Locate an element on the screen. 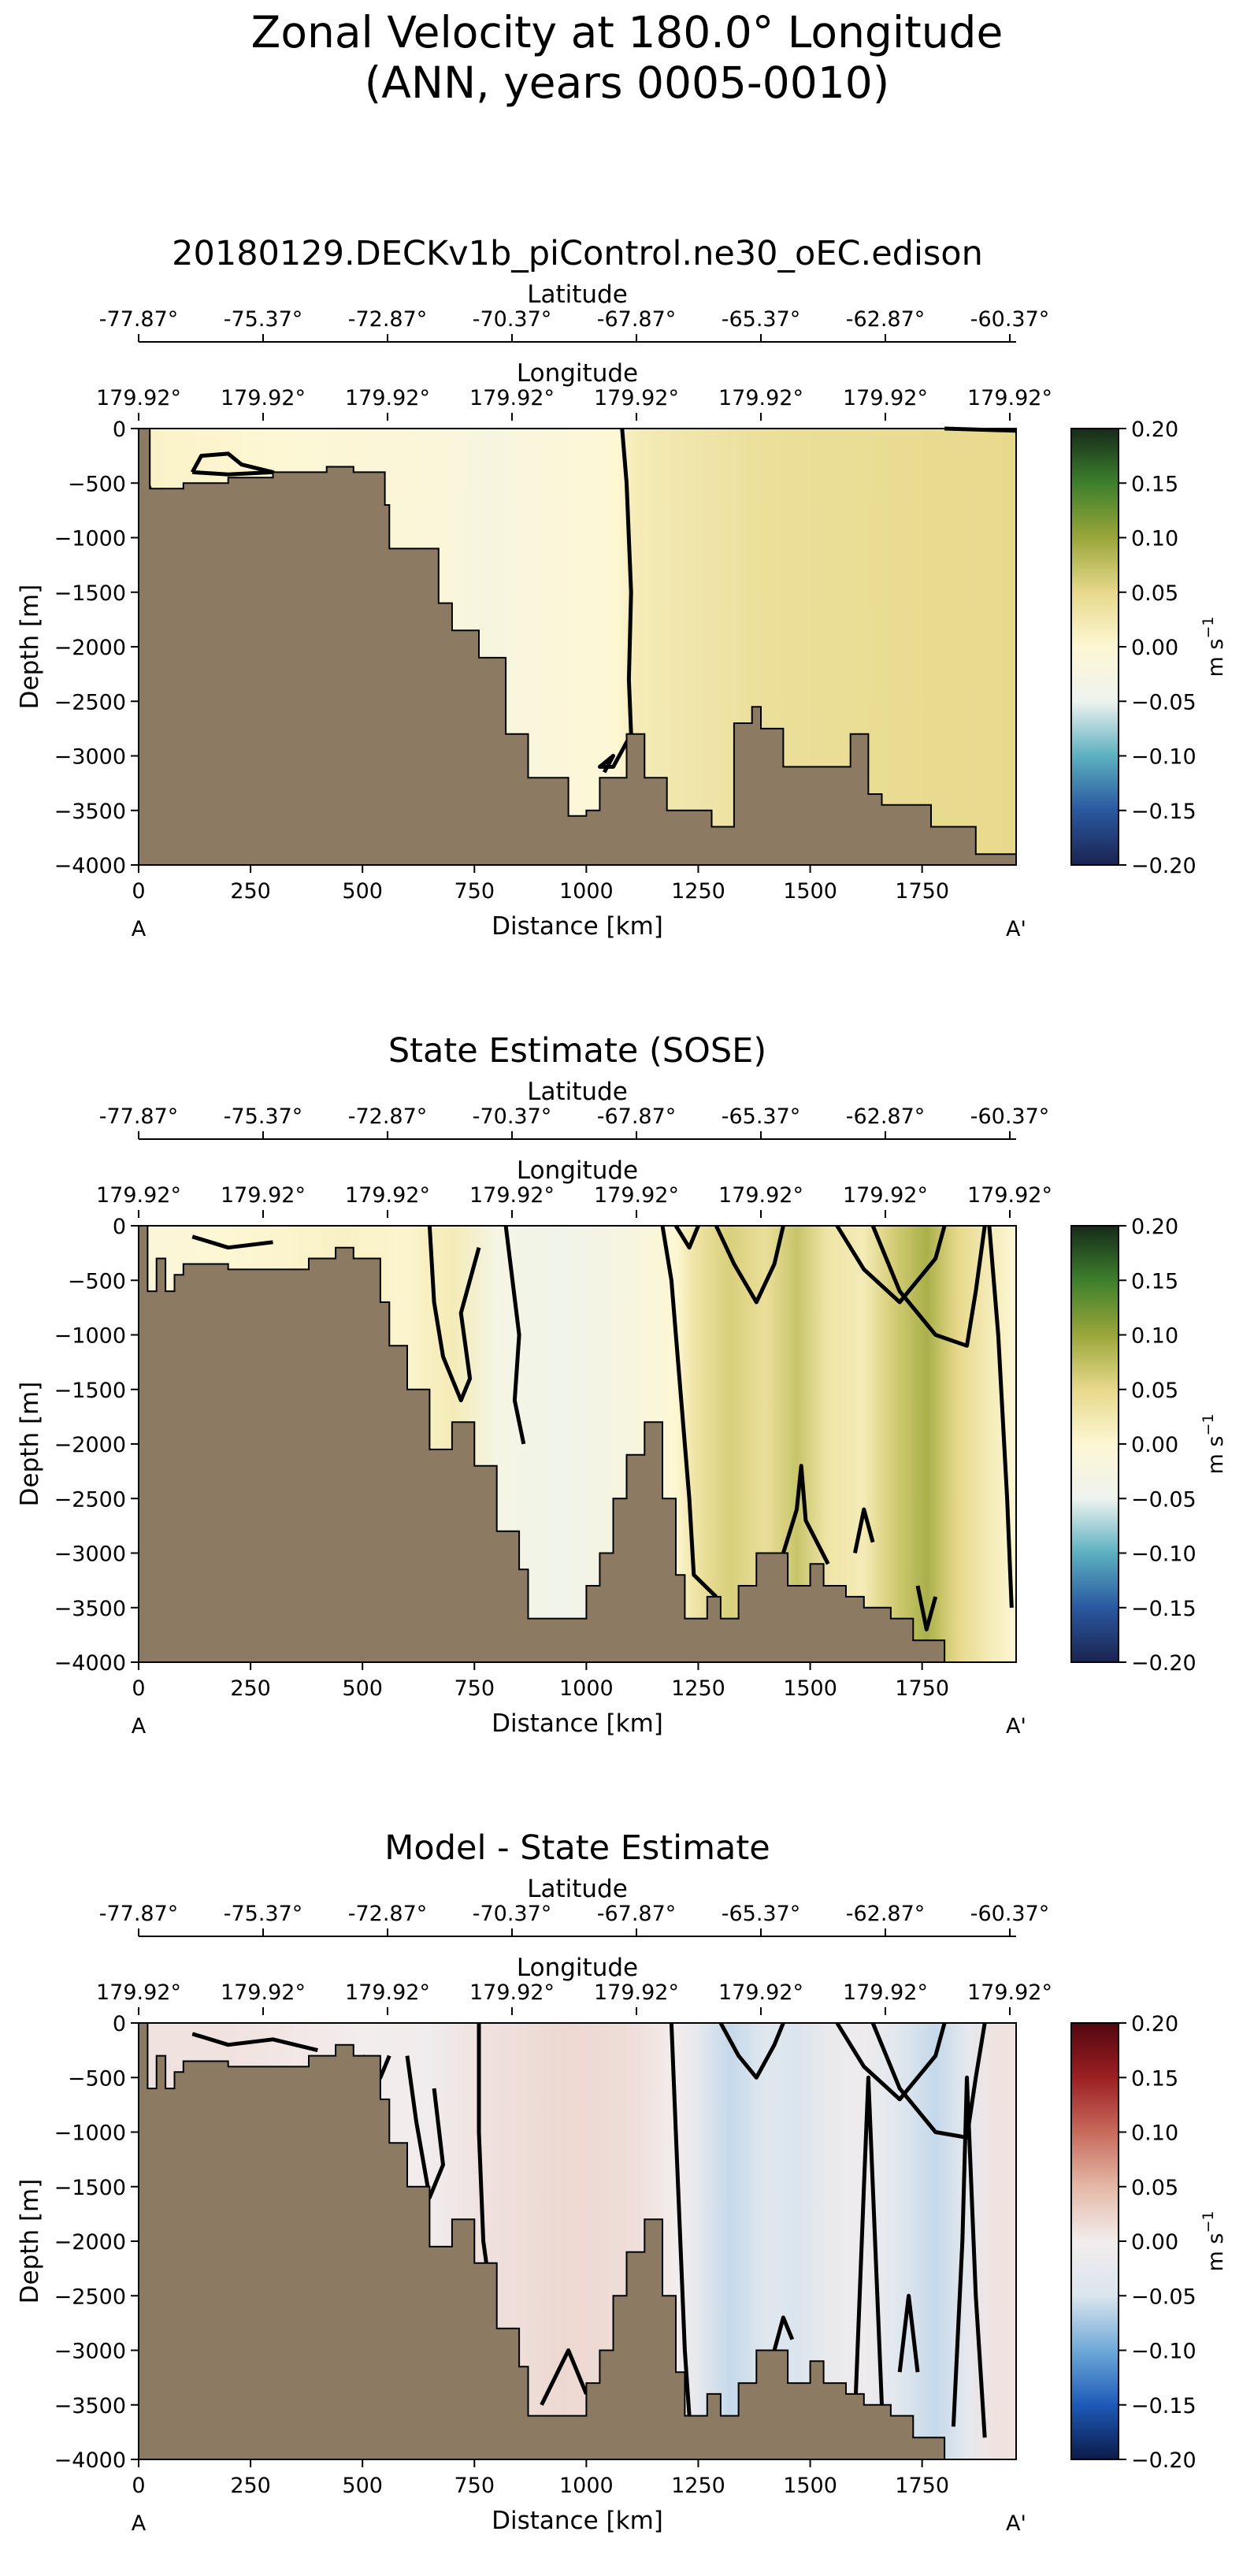  y-tick-label: 0 is located at coordinates (119, 1227).